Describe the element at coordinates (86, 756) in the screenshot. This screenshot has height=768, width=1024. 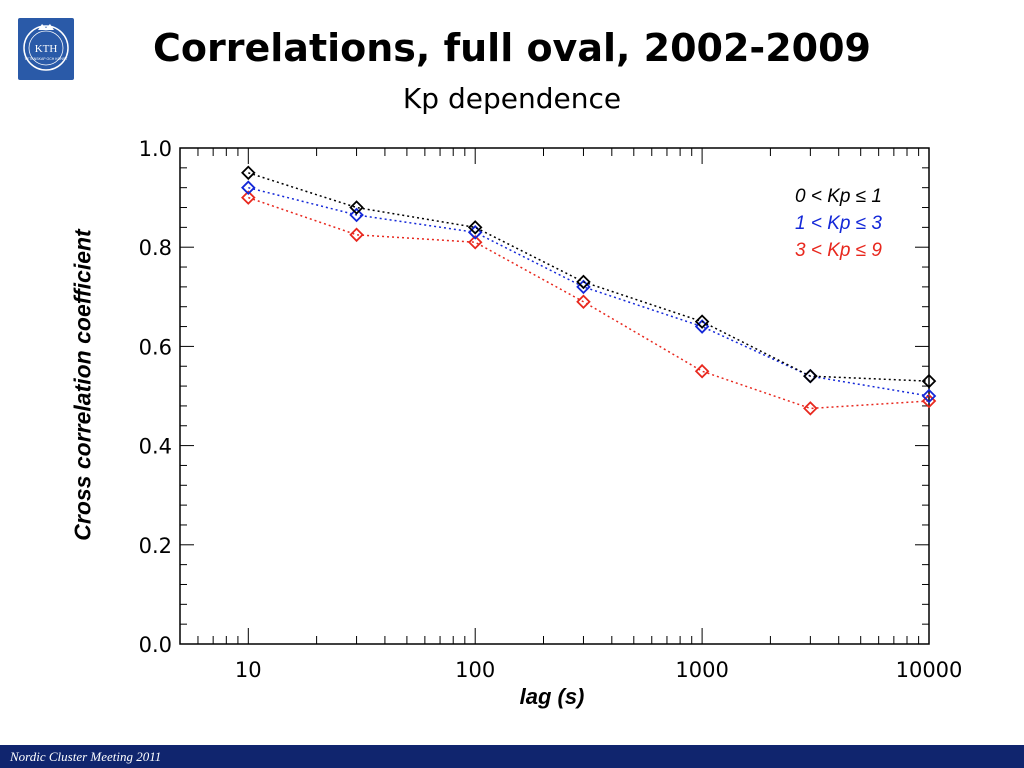
I see `footer-text: Nordic Cluster Meeting 2011` at that location.